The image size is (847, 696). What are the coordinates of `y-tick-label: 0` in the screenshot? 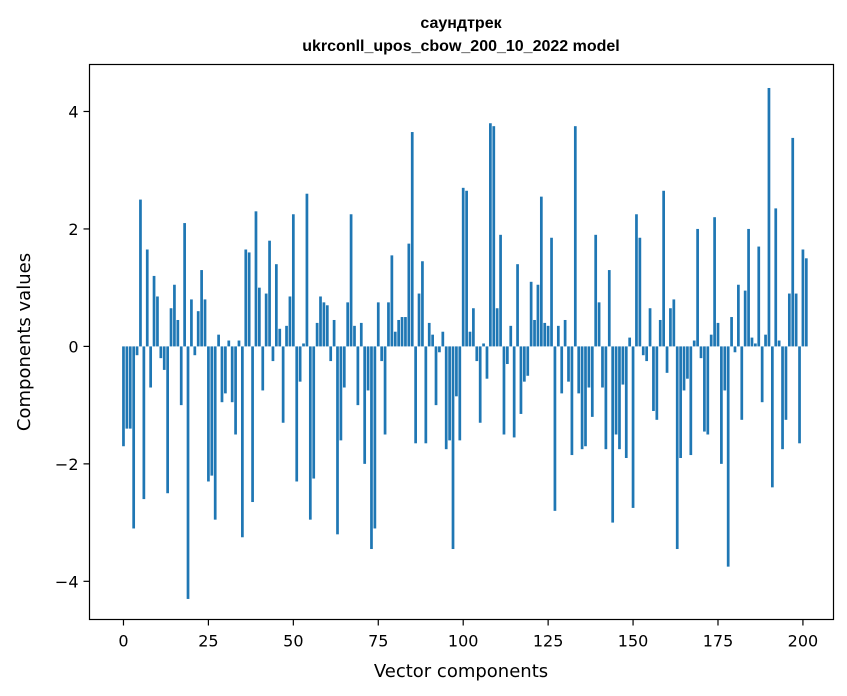 It's located at (73, 346).